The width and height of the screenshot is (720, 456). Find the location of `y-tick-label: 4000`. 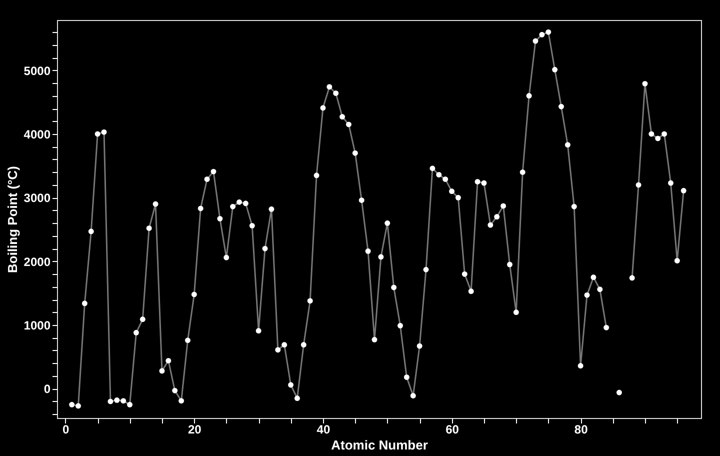

y-tick-label: 4000 is located at coordinates (37, 134).